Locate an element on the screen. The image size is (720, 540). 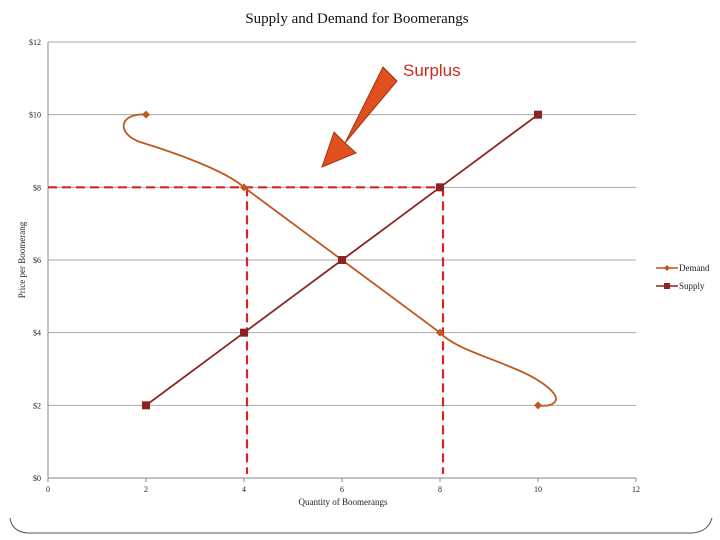
legend-marker-demand is located at coordinates (667, 268).